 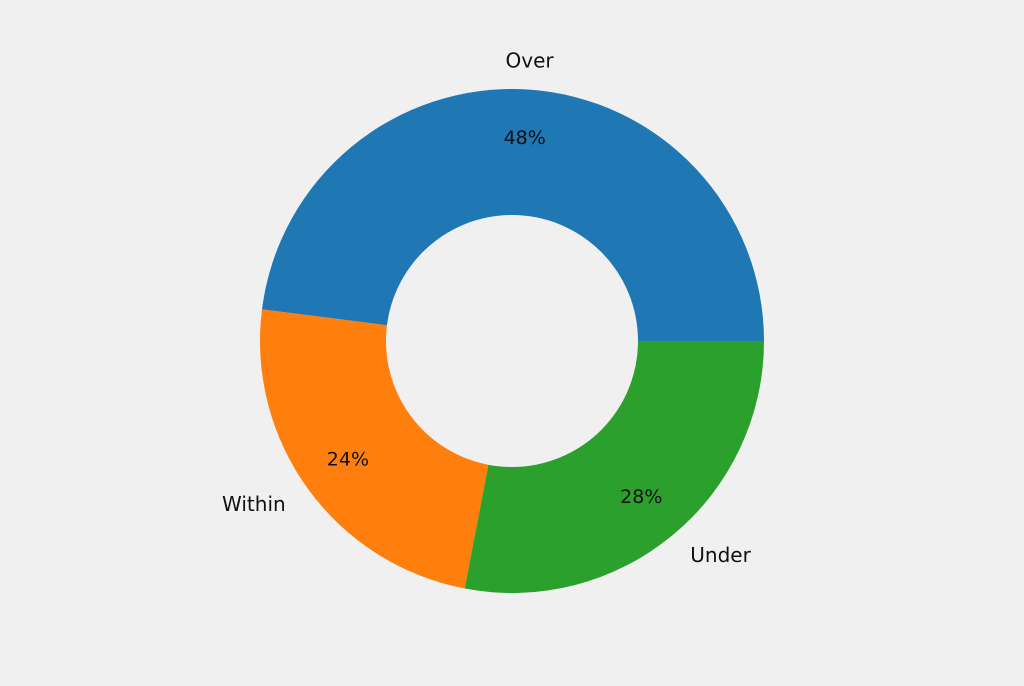 What do you see at coordinates (530, 60) in the screenshot?
I see `category-label-over: Over` at bounding box center [530, 60].